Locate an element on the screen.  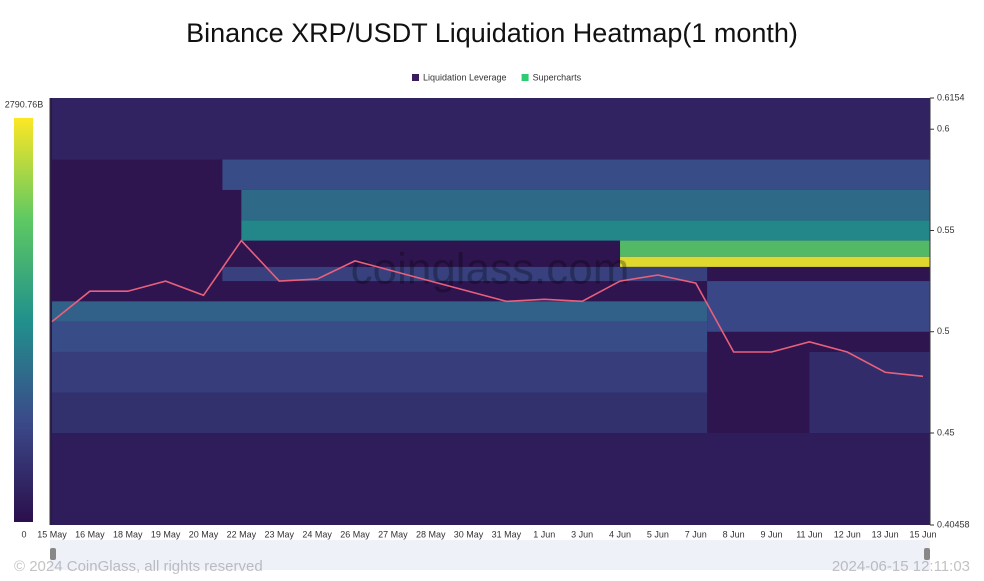
x-tick-label: 3 Jun is located at coordinates (582, 534).